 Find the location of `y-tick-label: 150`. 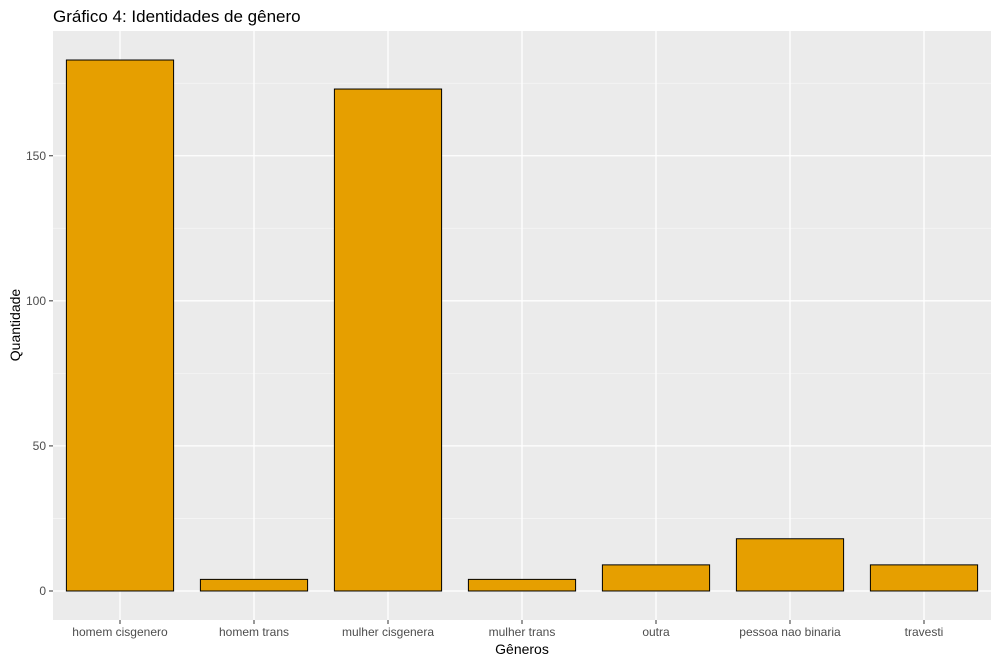

y-tick-label: 150 is located at coordinates (36, 156).